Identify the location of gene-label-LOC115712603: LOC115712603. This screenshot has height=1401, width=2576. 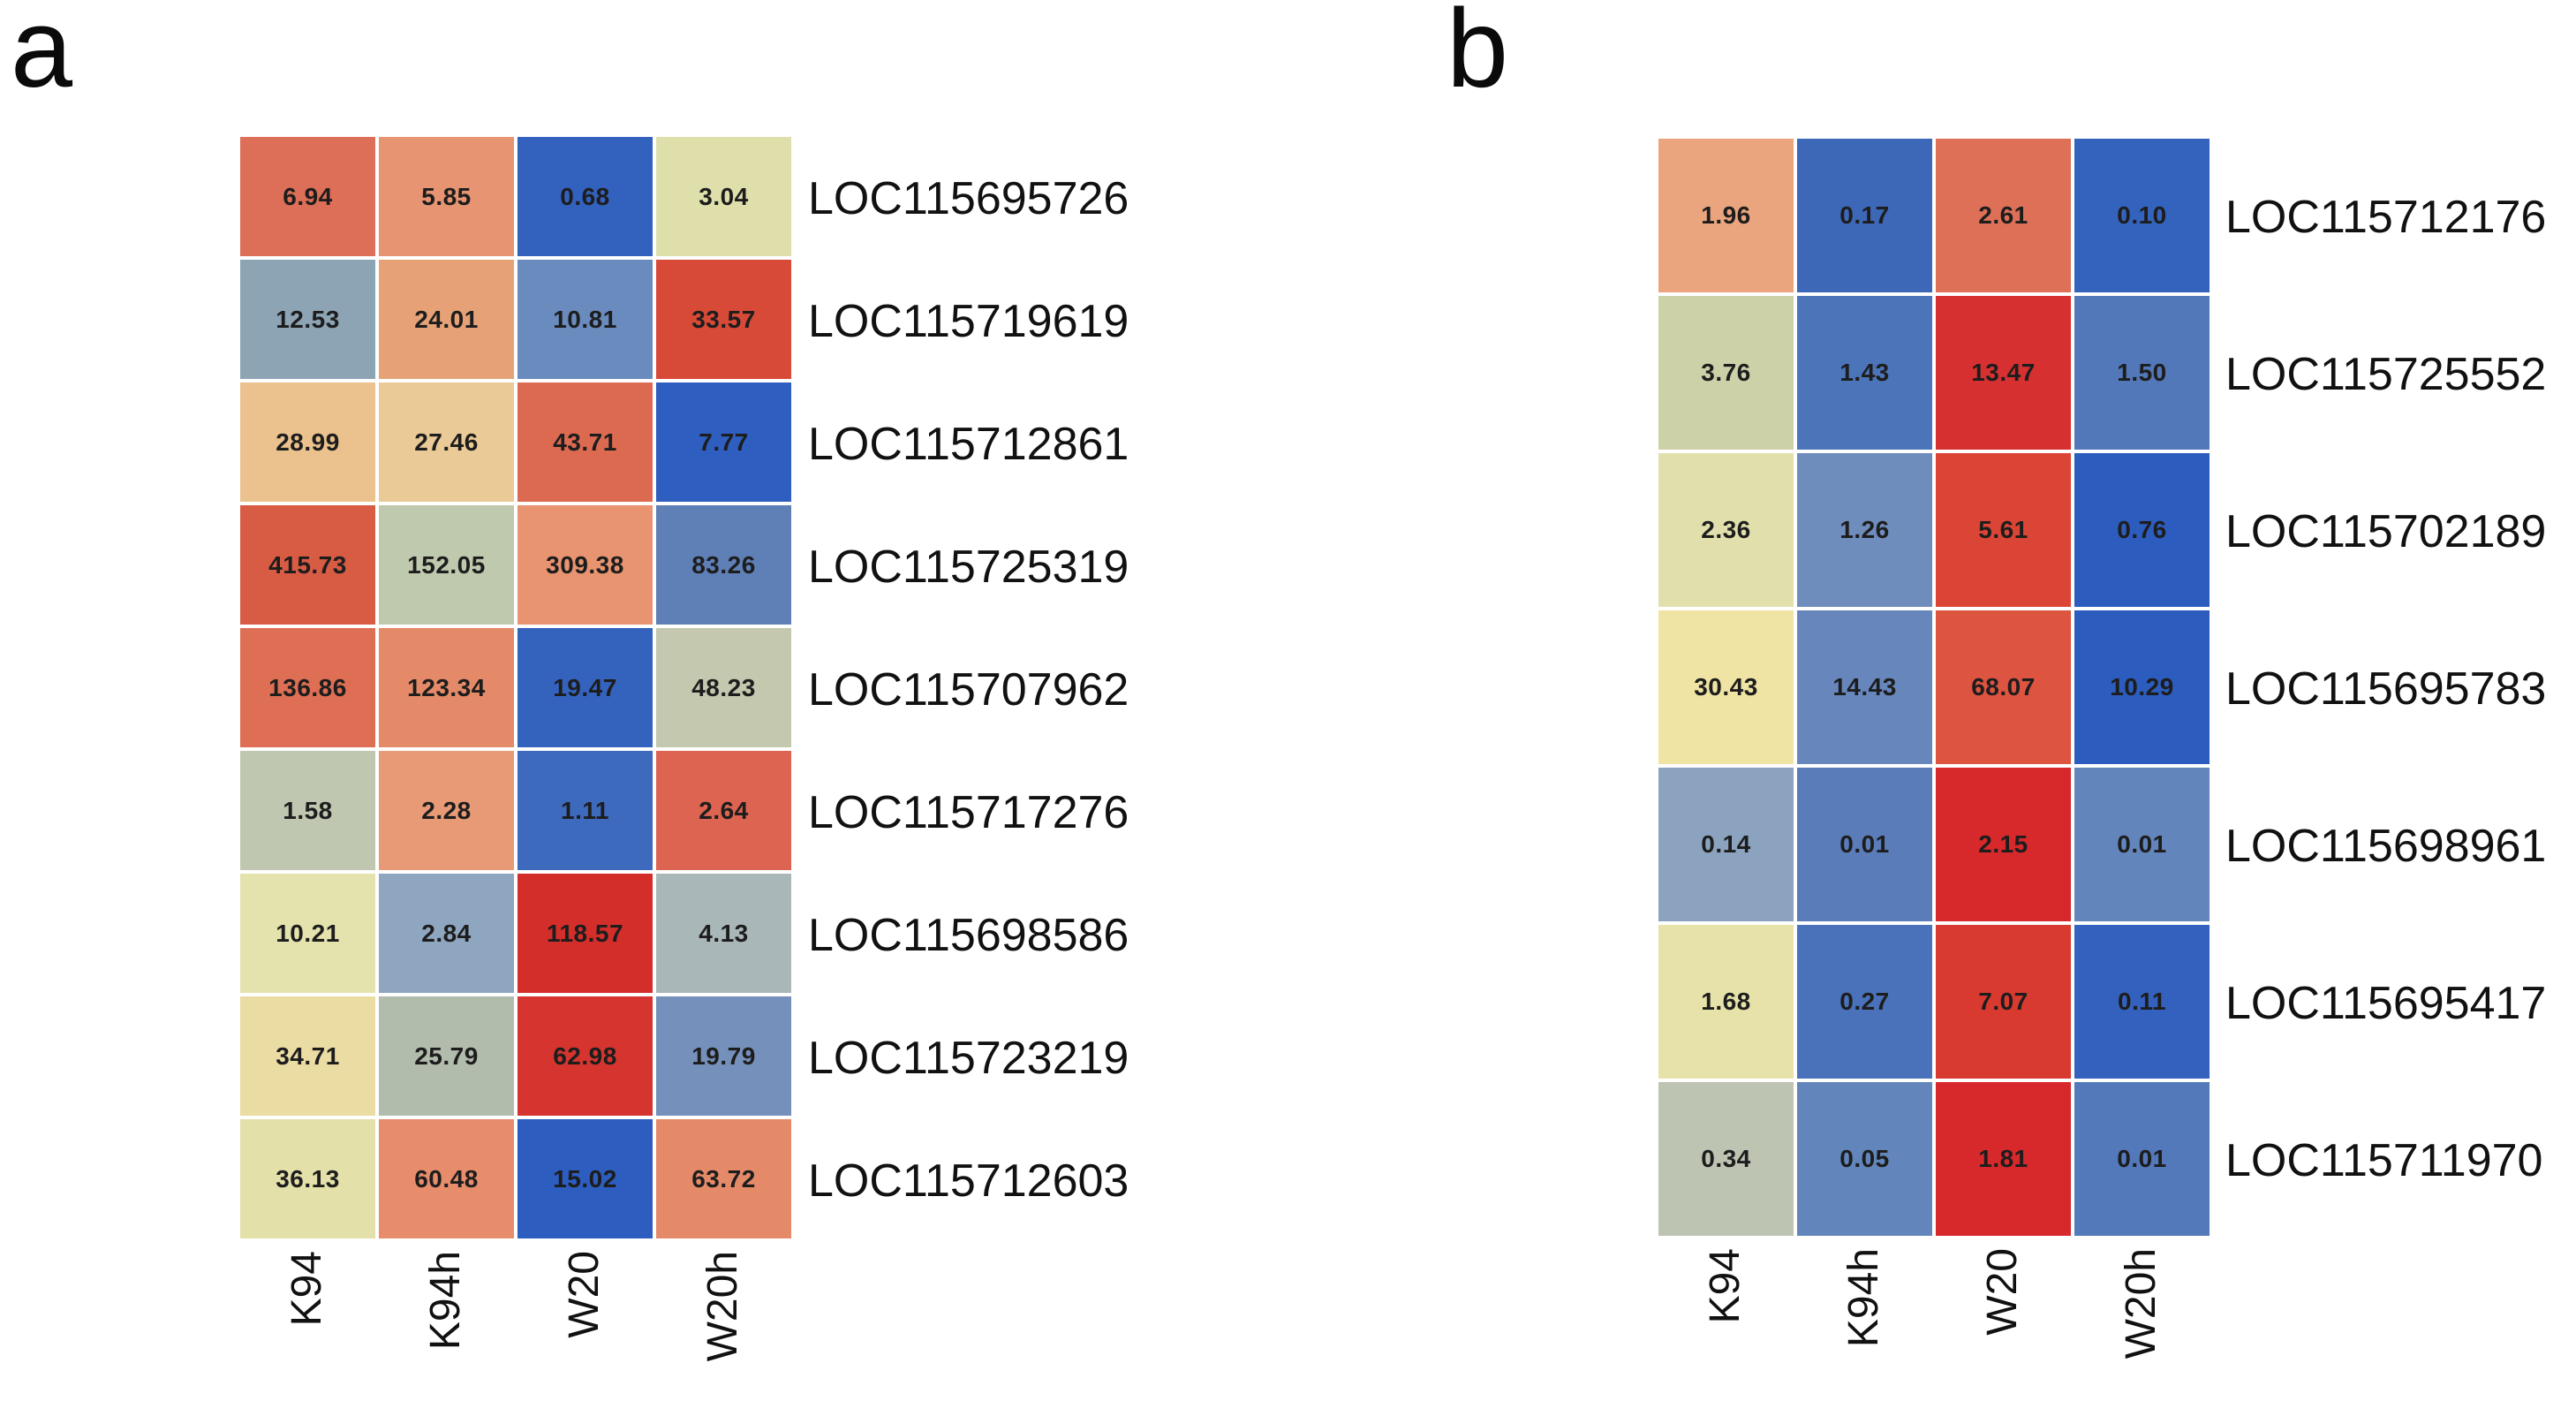
(968, 1181).